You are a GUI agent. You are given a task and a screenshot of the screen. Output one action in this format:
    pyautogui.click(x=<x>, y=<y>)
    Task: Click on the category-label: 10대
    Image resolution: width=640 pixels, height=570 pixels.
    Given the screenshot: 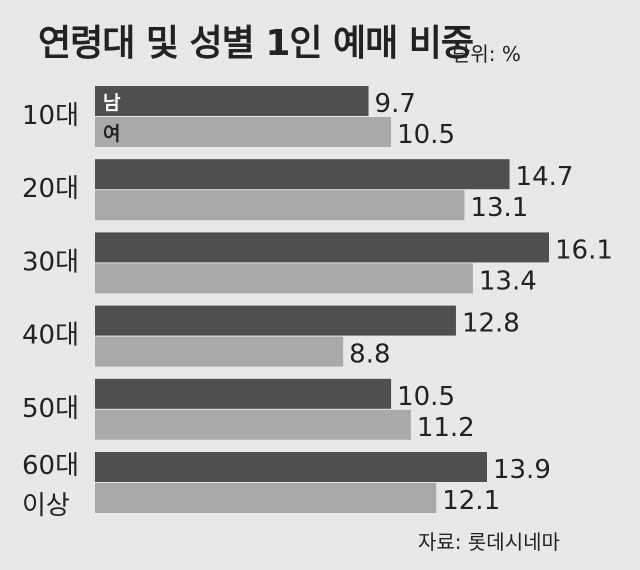 What is the action you would take?
    pyautogui.click(x=50, y=116)
    